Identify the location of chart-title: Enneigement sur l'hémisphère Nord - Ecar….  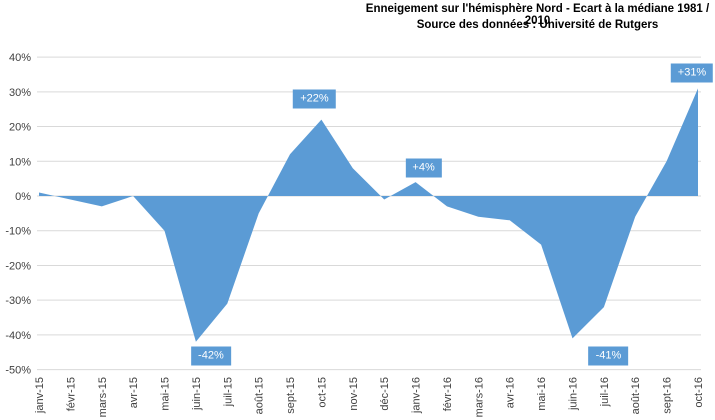
(537, 15).